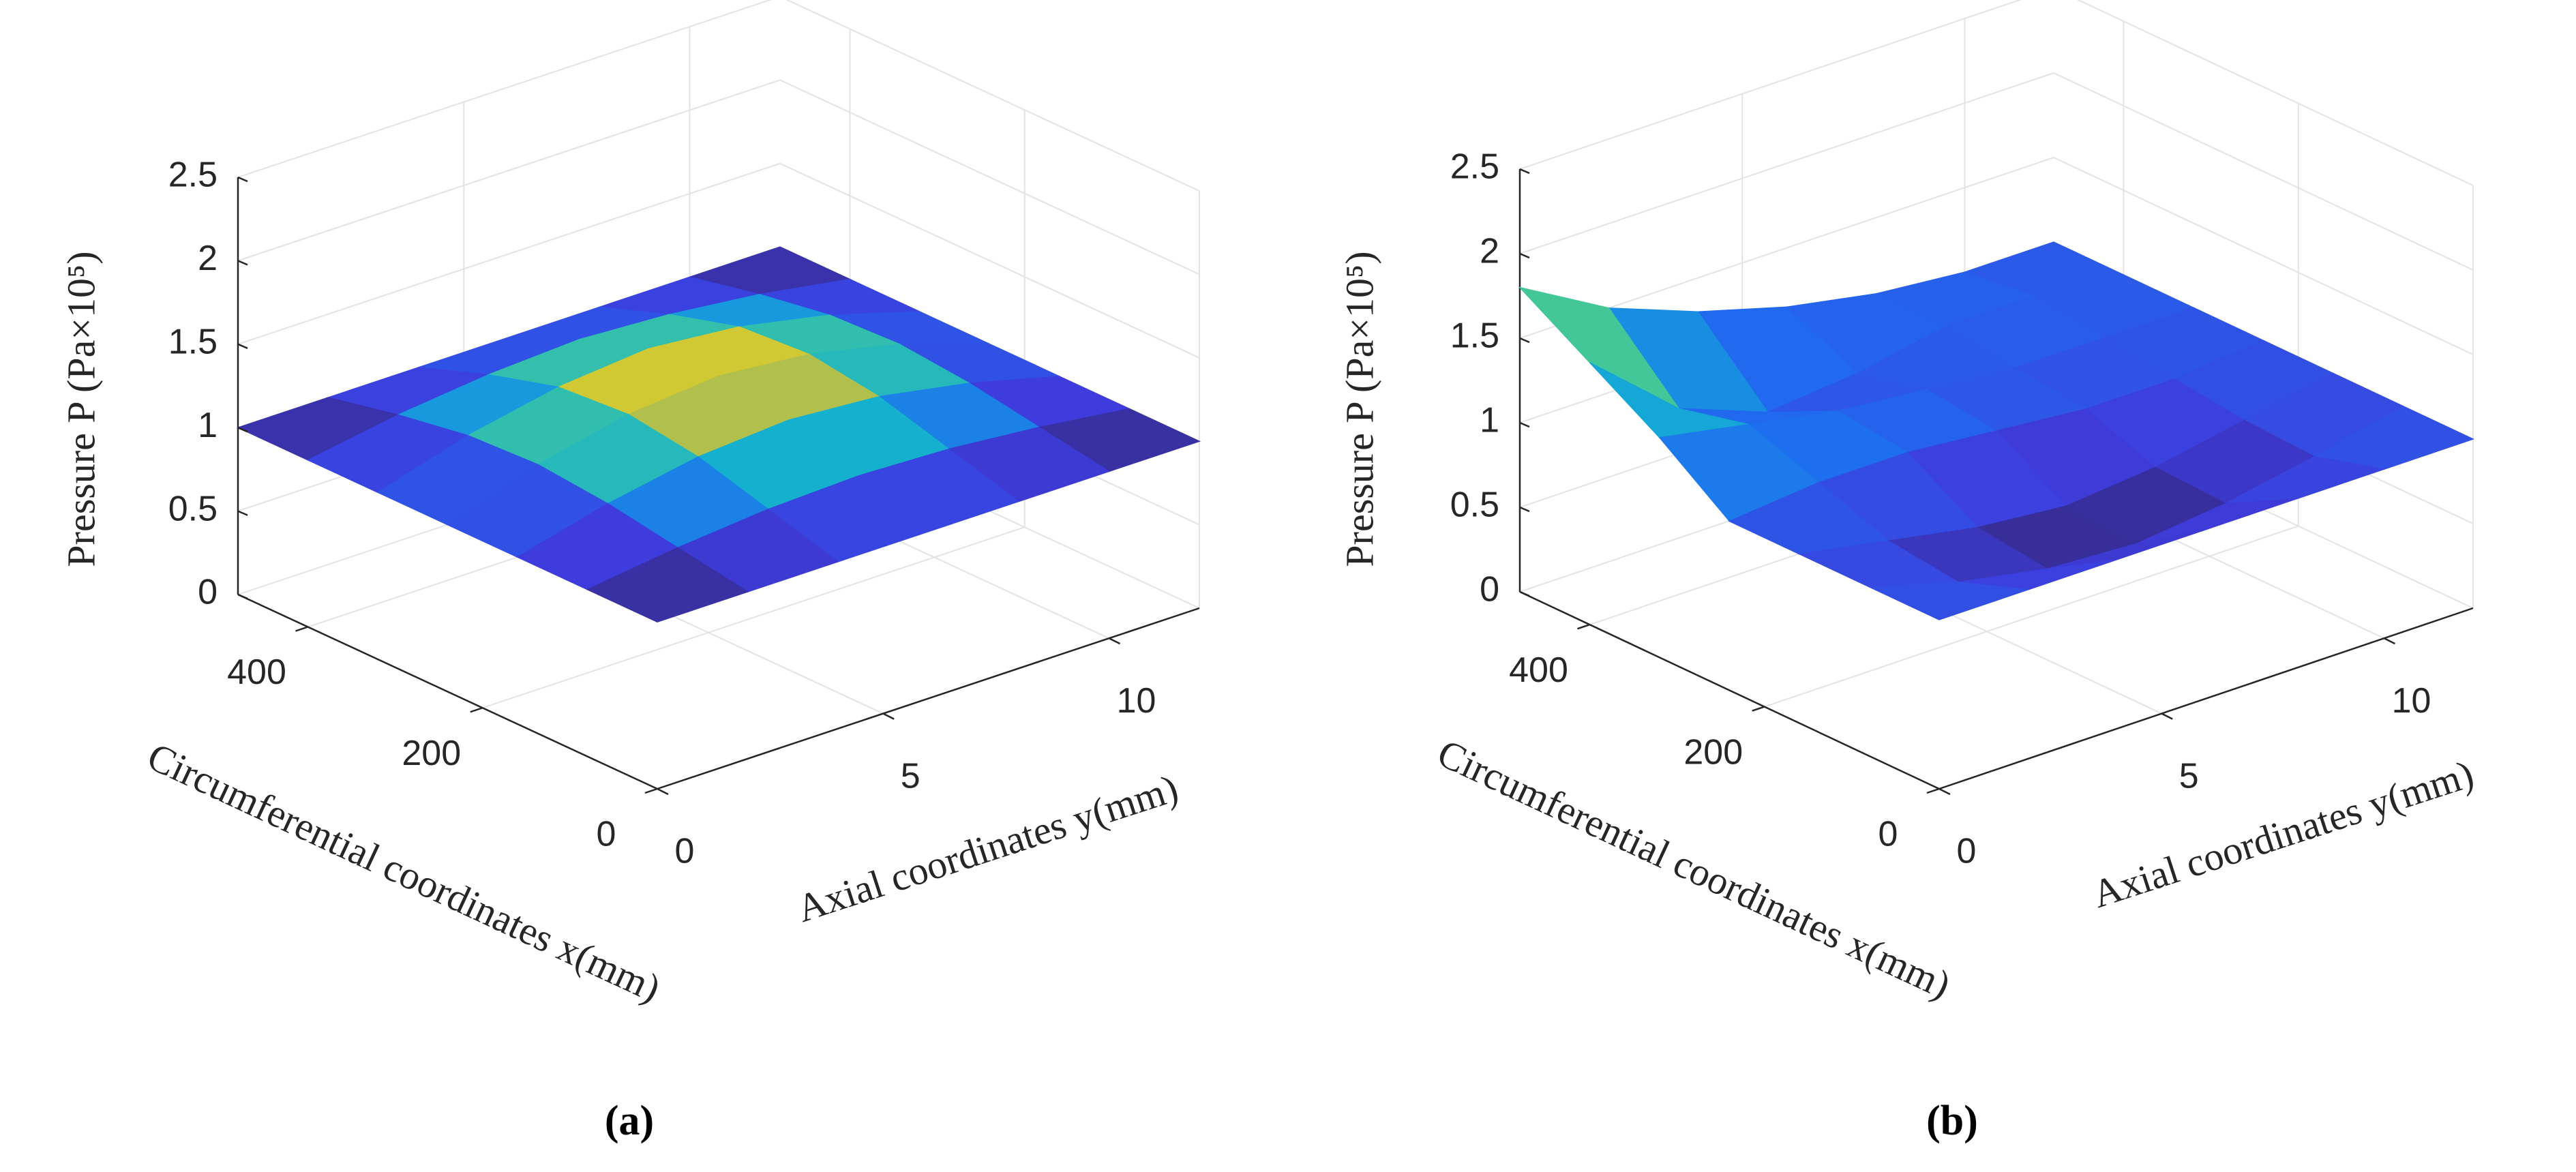 The image size is (2576, 1172). What do you see at coordinates (629, 1121) in the screenshot?
I see `panel-label: (a)` at bounding box center [629, 1121].